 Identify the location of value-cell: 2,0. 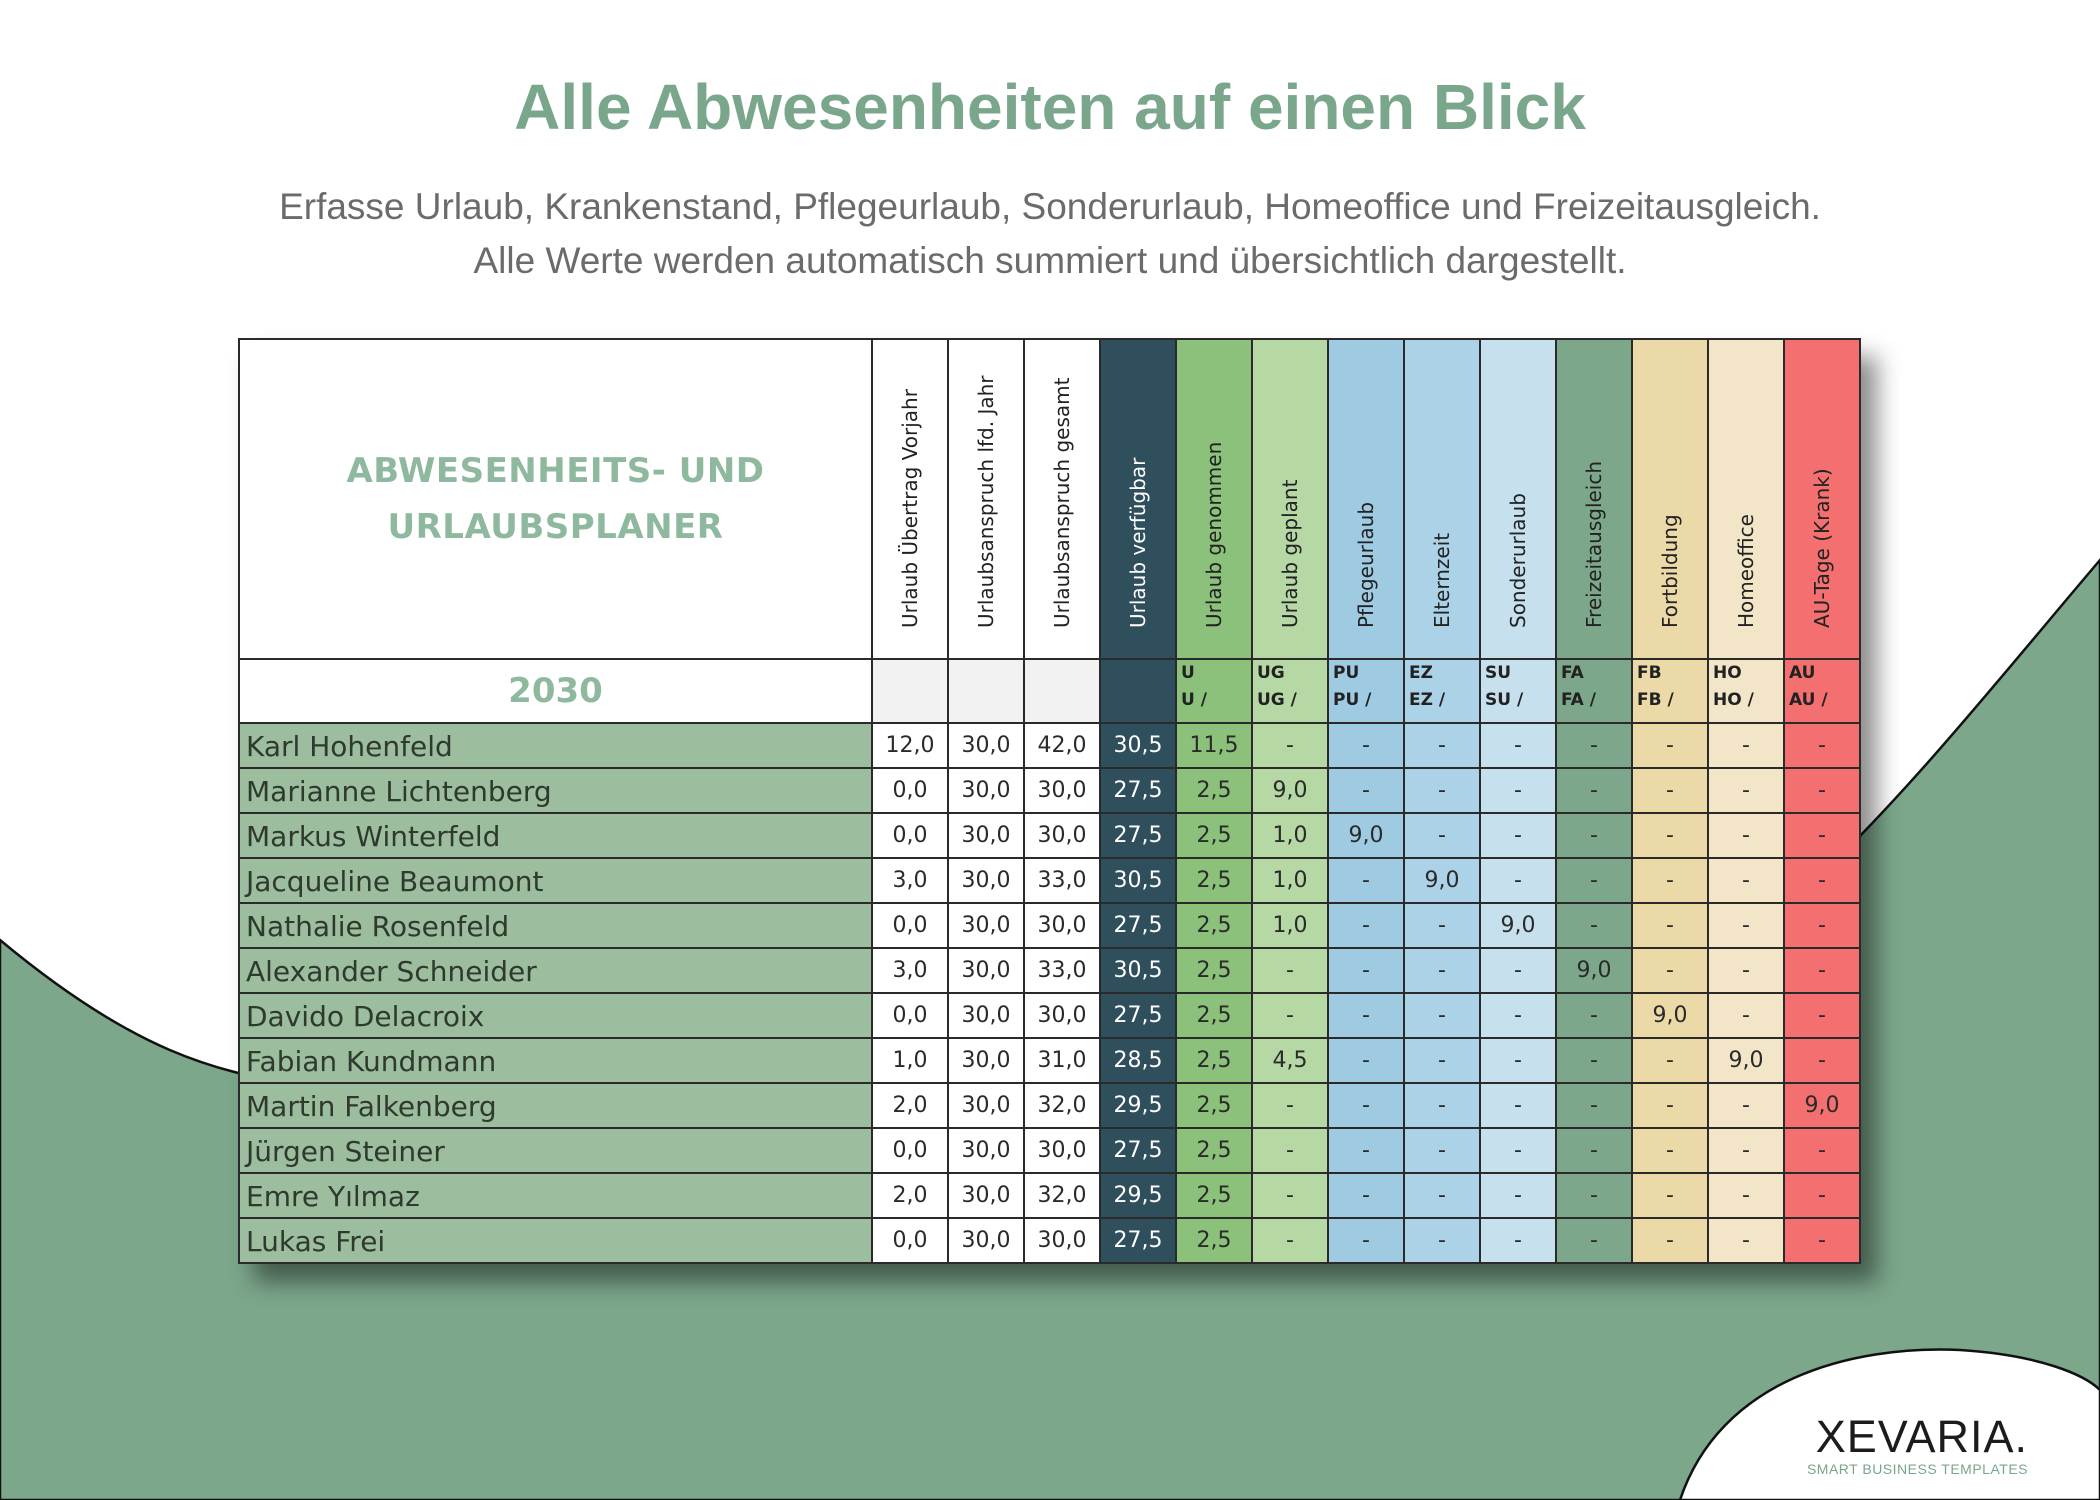
(910, 1195).